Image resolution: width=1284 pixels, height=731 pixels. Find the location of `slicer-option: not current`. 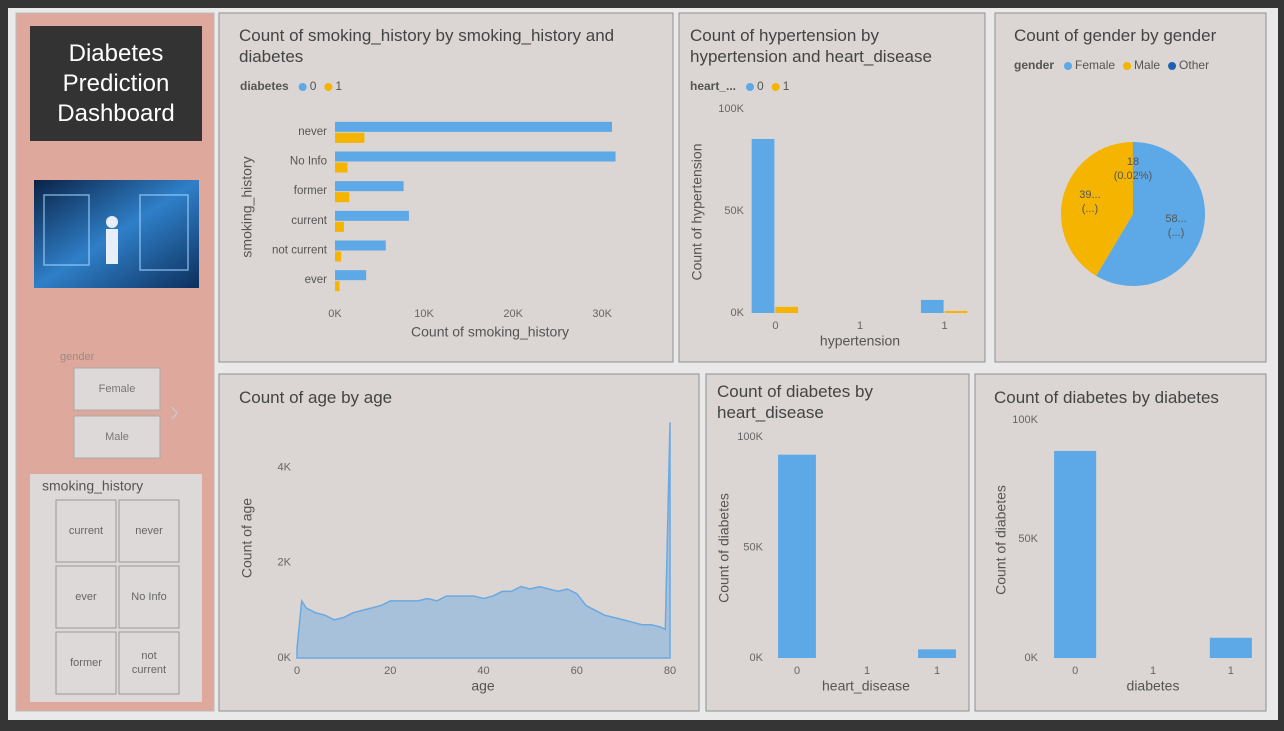

slicer-option: not current is located at coordinates (149, 663).